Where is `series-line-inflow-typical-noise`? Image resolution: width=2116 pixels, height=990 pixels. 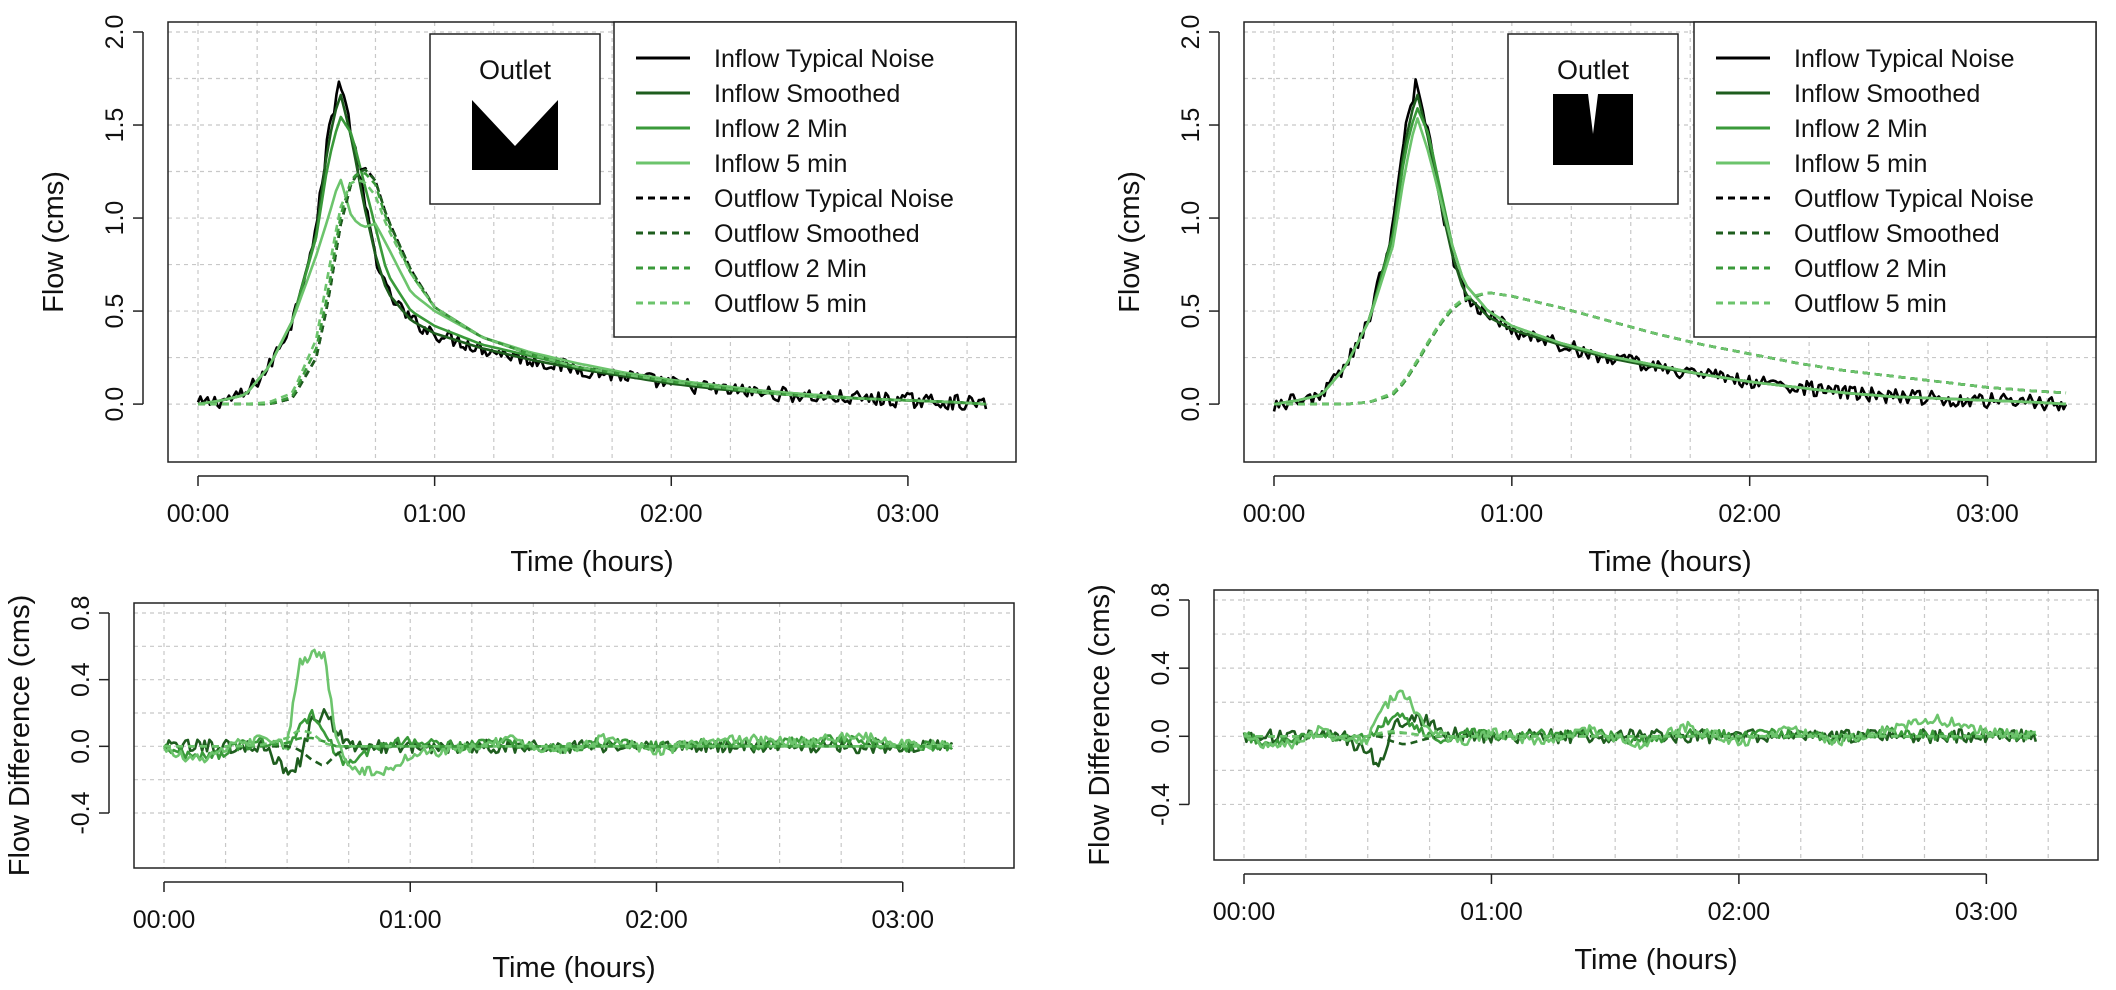
series-line-inflow-typical-noise is located at coordinates (592, 245).